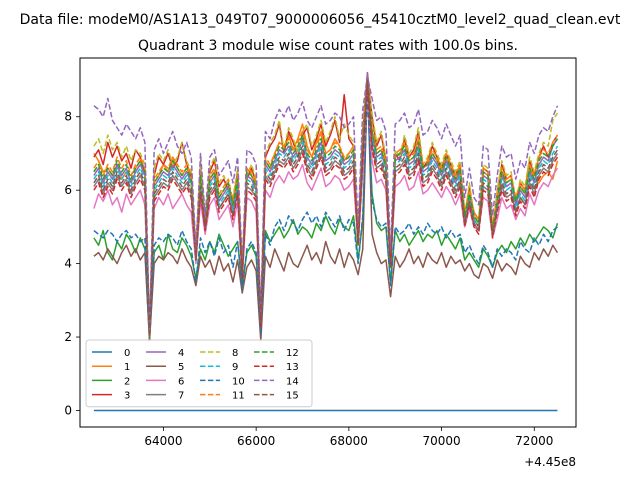 This screenshot has width=640, height=480. I want to click on legend-label: 4, so click(181, 353).